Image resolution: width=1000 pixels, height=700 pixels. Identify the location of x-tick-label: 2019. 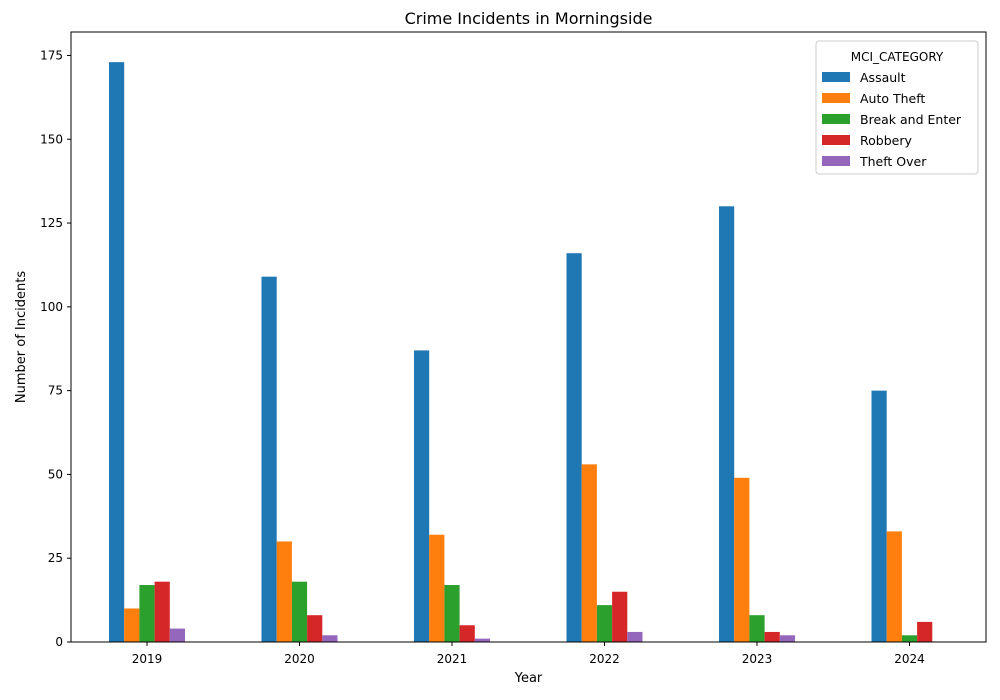
(147, 659).